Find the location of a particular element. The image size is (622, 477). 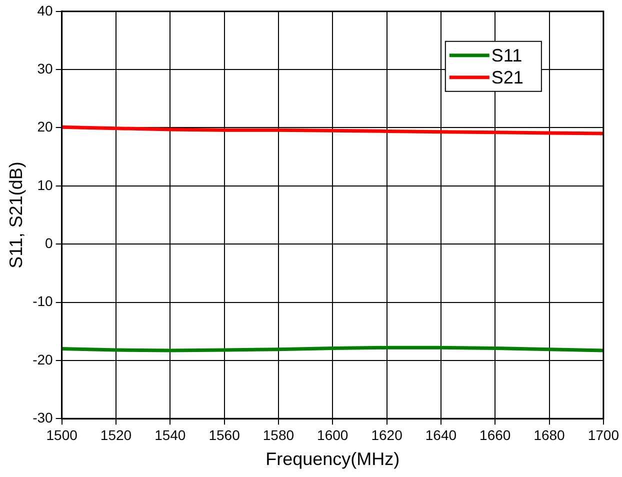

x-tick-label: 1500 is located at coordinates (62, 434).